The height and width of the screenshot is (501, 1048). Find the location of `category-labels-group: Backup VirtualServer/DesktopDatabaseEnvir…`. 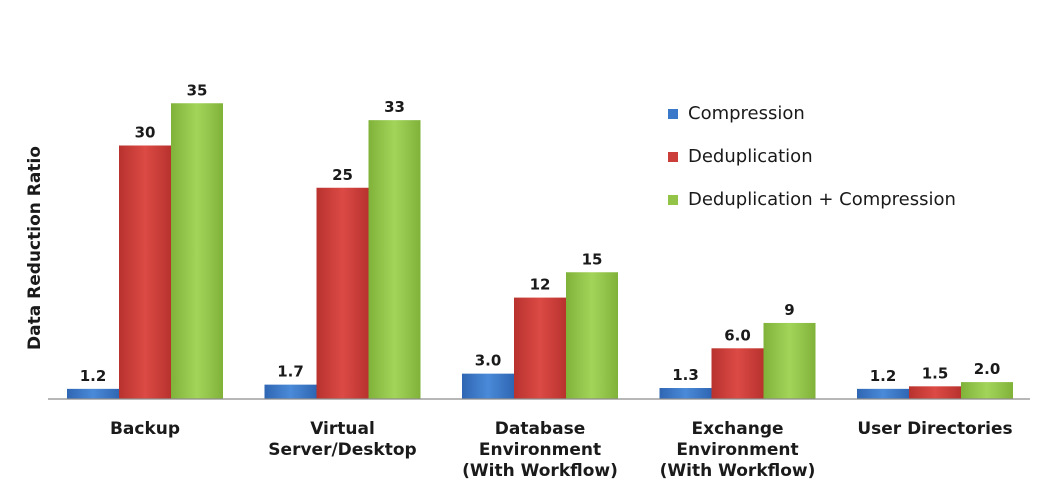

category-labels-group: Backup VirtualServer/DesktopDatabaseEnvir… is located at coordinates (561, 450).